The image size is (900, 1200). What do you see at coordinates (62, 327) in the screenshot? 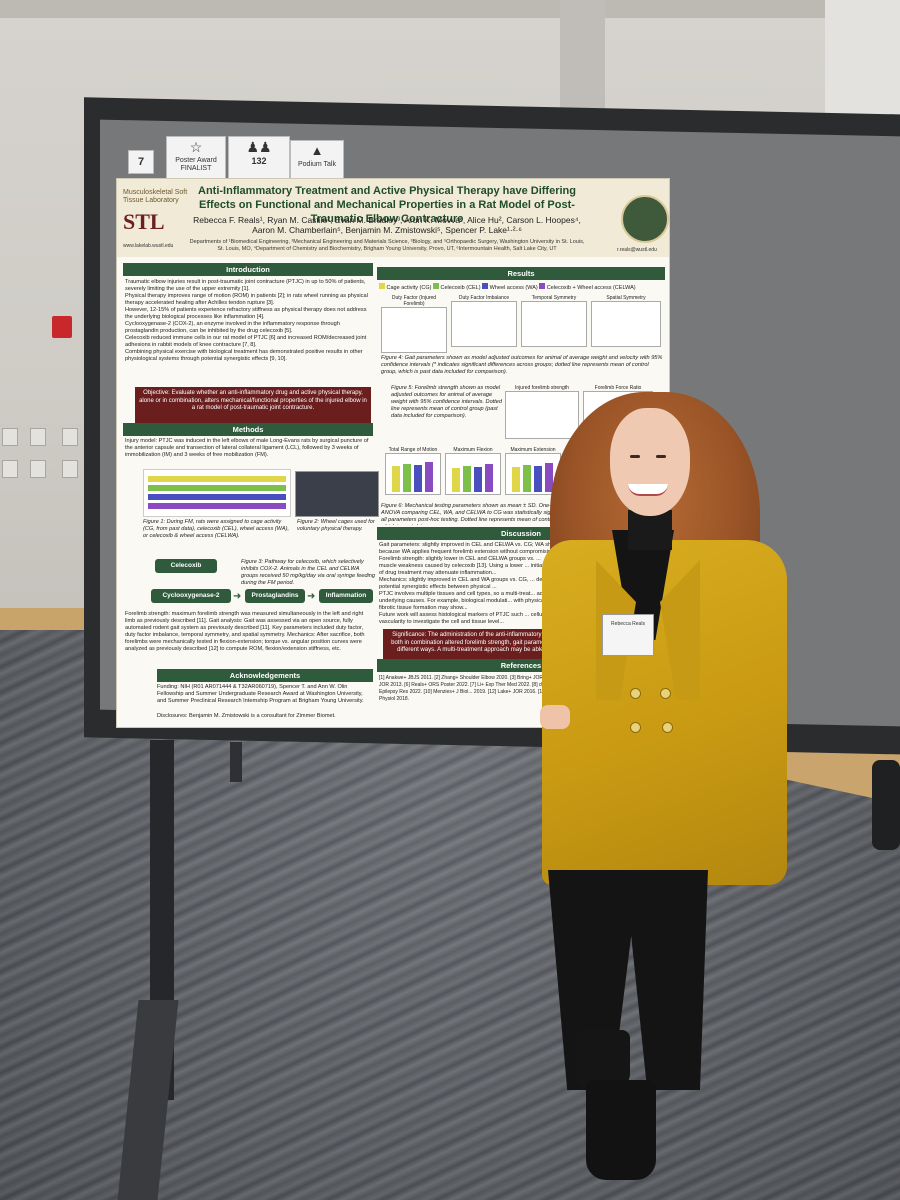
I see `fire-alarm` at bounding box center [62, 327].